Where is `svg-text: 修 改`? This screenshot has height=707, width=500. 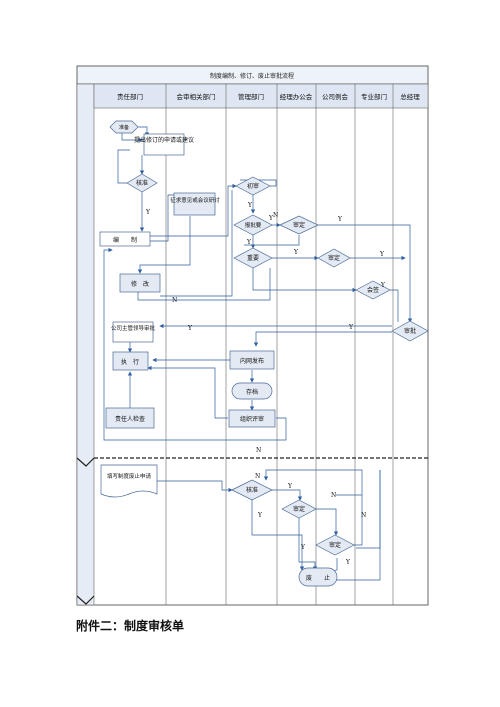
svg-text: 修 改 is located at coordinates (140, 284).